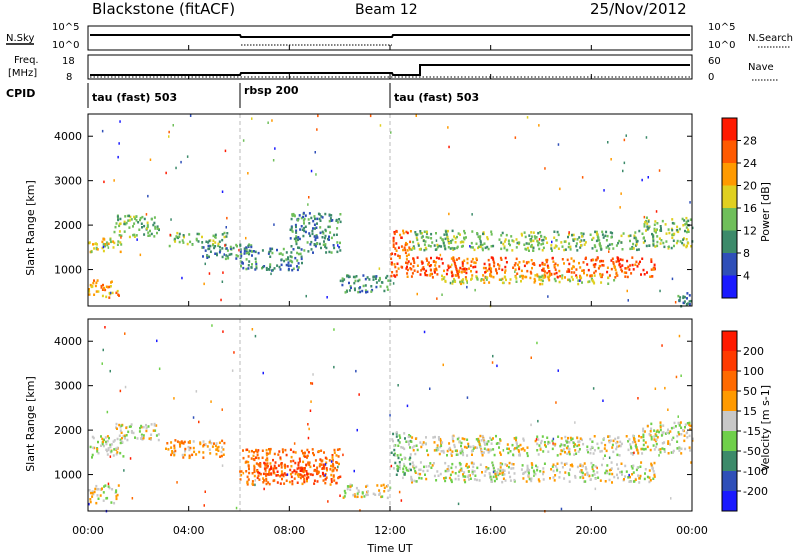 The height and width of the screenshot is (554, 800). Describe the element at coordinates (750, 411) in the screenshot. I see `colorbar-tick-label: 15` at that location.